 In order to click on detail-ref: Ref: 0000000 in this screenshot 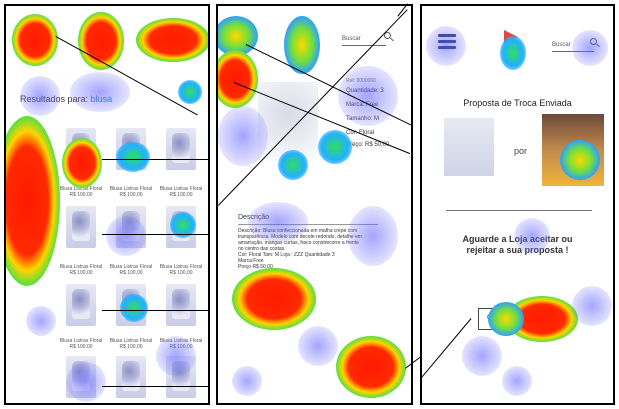, I will do `click(361, 81)`.